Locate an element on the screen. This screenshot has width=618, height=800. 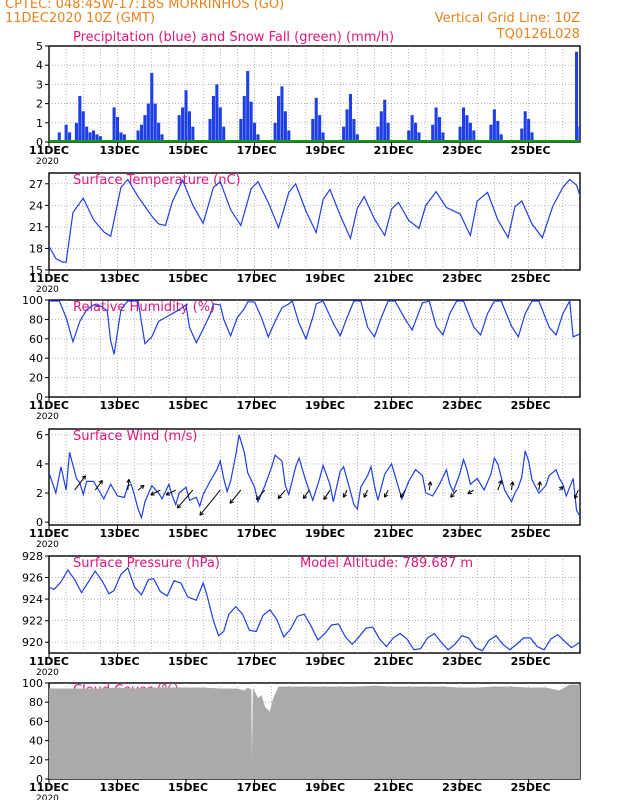
panel3-title: Relative Humidity (%) is located at coordinates (144, 307).